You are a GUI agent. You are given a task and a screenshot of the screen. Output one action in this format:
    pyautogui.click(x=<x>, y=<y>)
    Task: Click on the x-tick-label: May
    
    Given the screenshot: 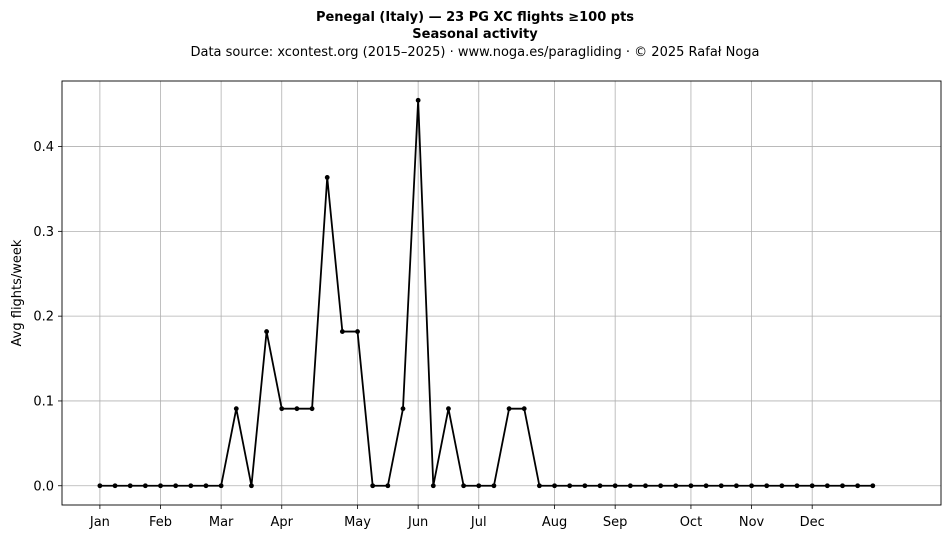 What is the action you would take?
    pyautogui.click(x=357, y=522)
    